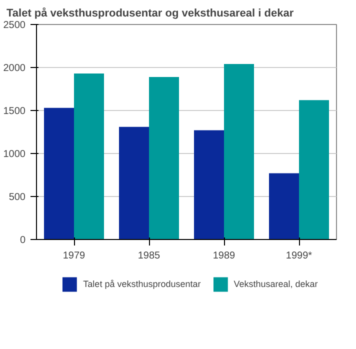 The image size is (356, 349). What do you see at coordinates (276, 284) in the screenshot?
I see `legend-label: Veksthusareal, dekar` at bounding box center [276, 284].